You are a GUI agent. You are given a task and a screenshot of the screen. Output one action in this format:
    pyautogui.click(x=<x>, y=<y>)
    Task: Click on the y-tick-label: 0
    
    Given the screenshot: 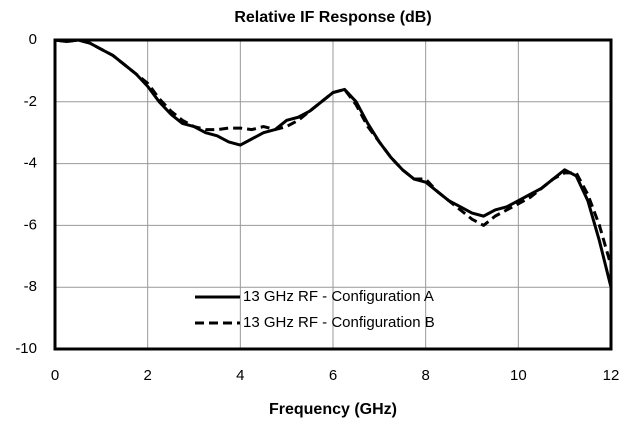 What is the action you would take?
    pyautogui.click(x=33, y=39)
    